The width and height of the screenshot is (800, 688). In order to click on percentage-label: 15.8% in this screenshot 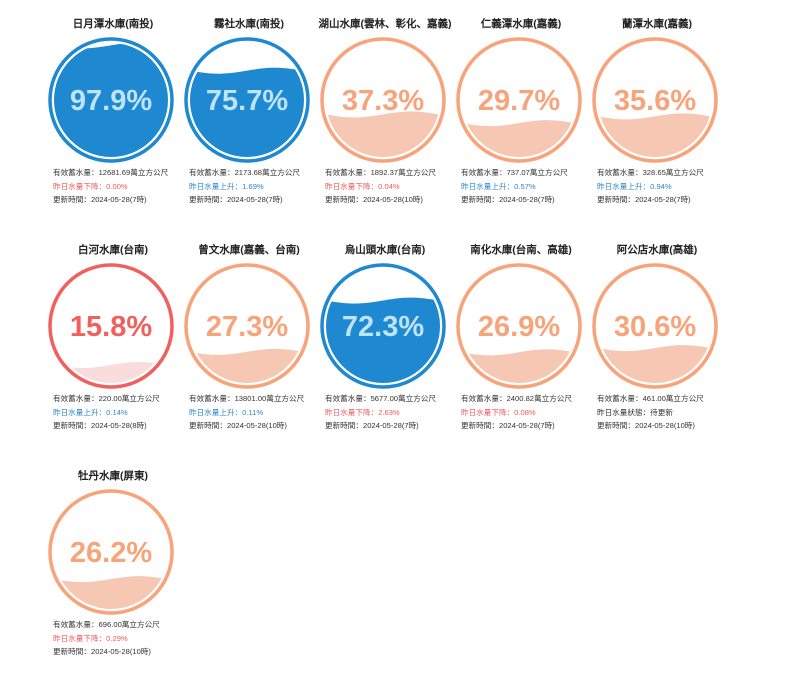, I will do `click(111, 327)`.